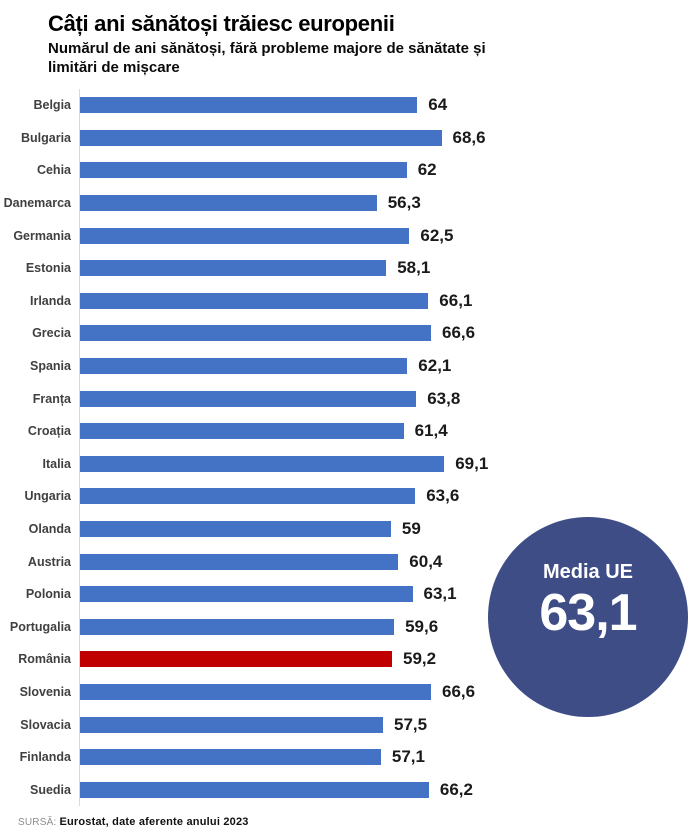  Describe the element at coordinates (404, 203) in the screenshot. I see `value-label: 56,3` at that location.